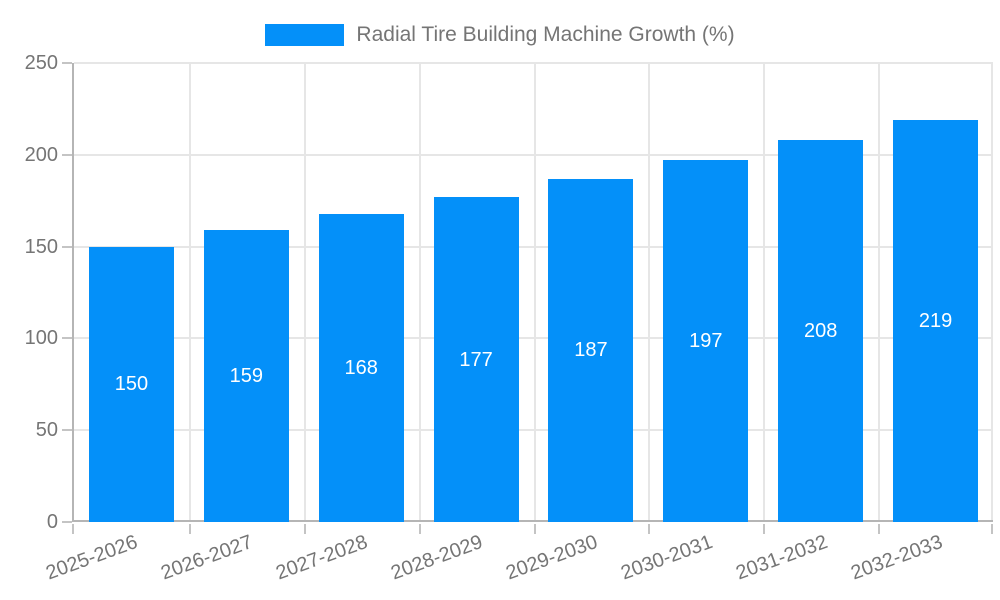  I want to click on bar-value-label: 219, so click(935, 320).